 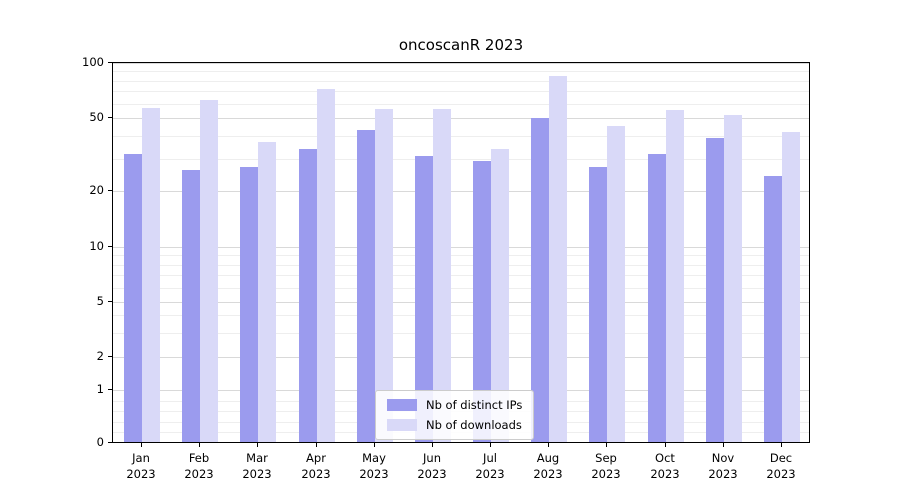 I want to click on x-tick-label: Nov 2023, so click(x=723, y=466).